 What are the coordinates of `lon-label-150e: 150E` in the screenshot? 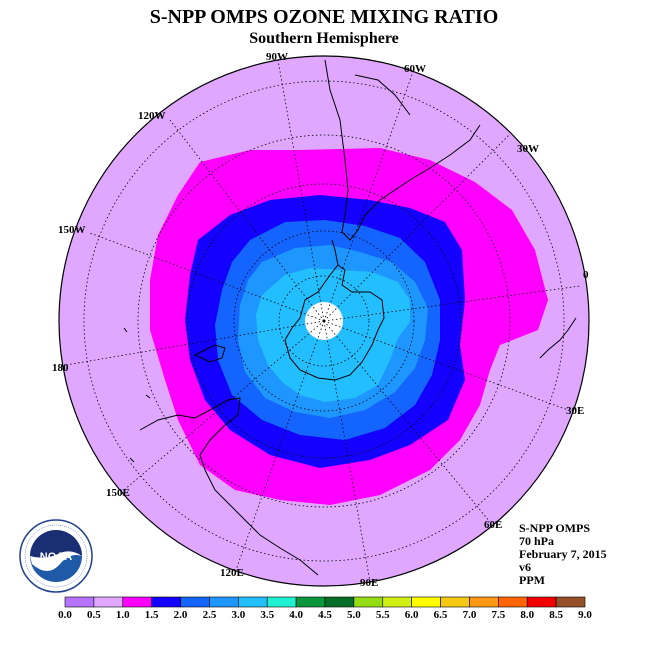 It's located at (118, 493).